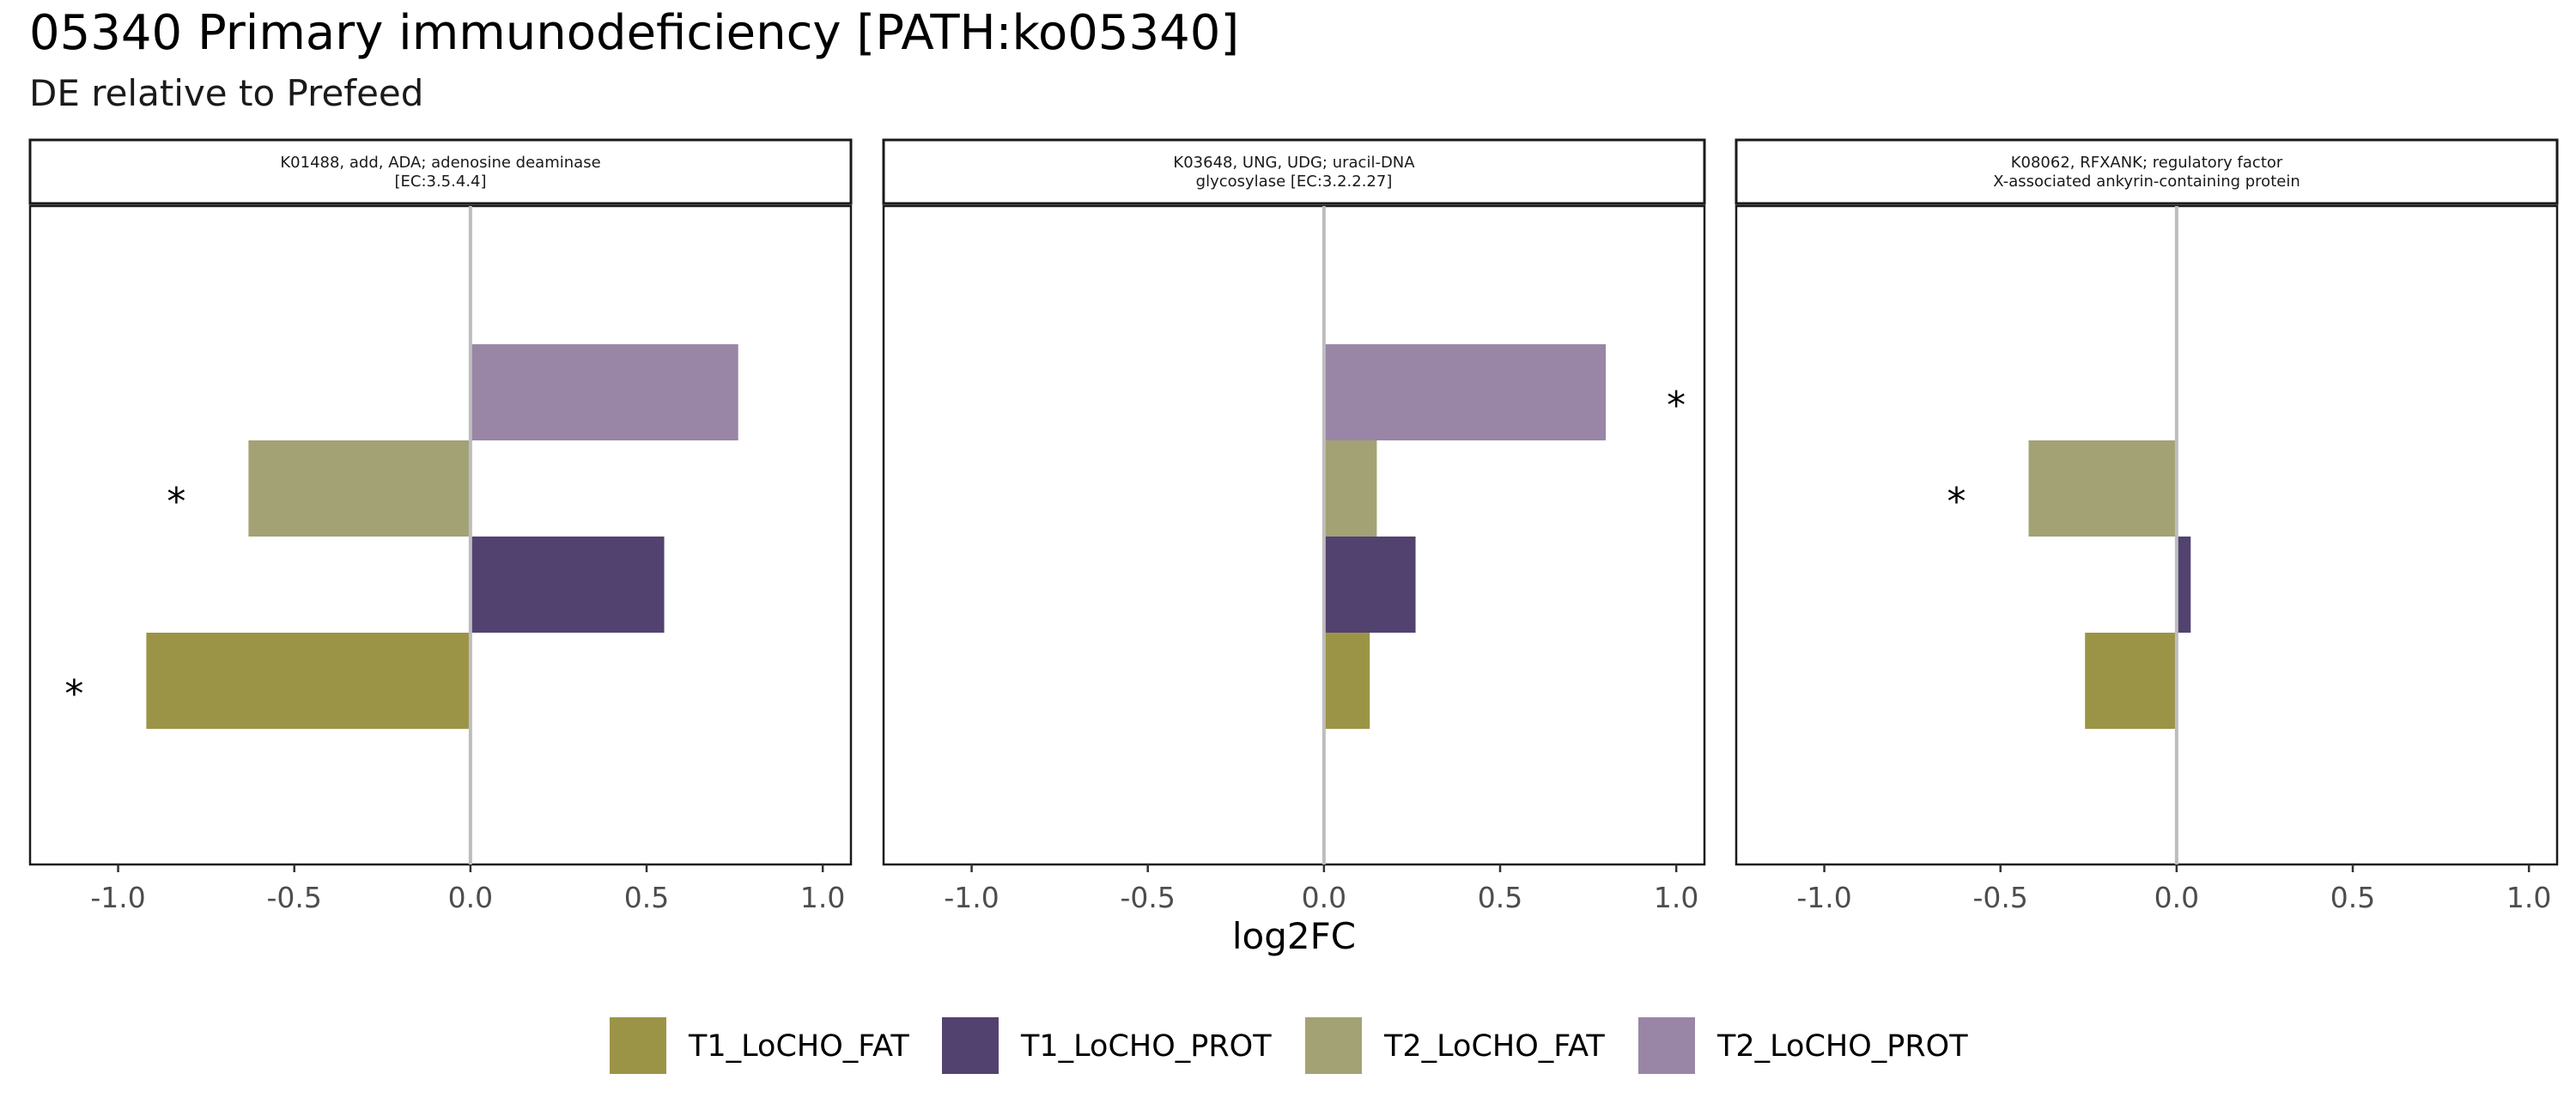 This screenshot has width=2576, height=1116. I want to click on facet-strip-label: X-associated ankyrin-containing protein, so click(2146, 182).